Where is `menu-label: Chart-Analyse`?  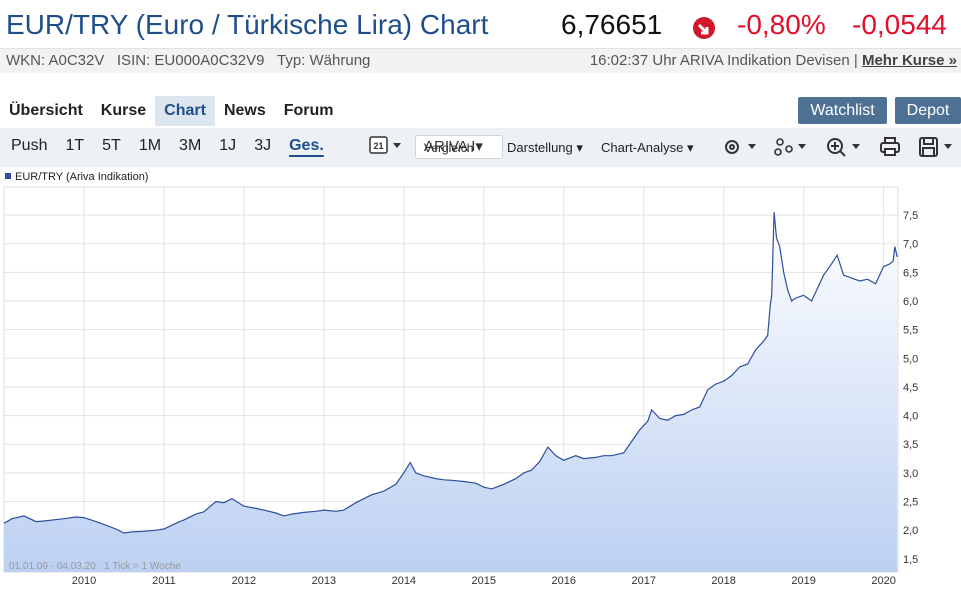
menu-label: Chart-Analyse is located at coordinates (642, 147).